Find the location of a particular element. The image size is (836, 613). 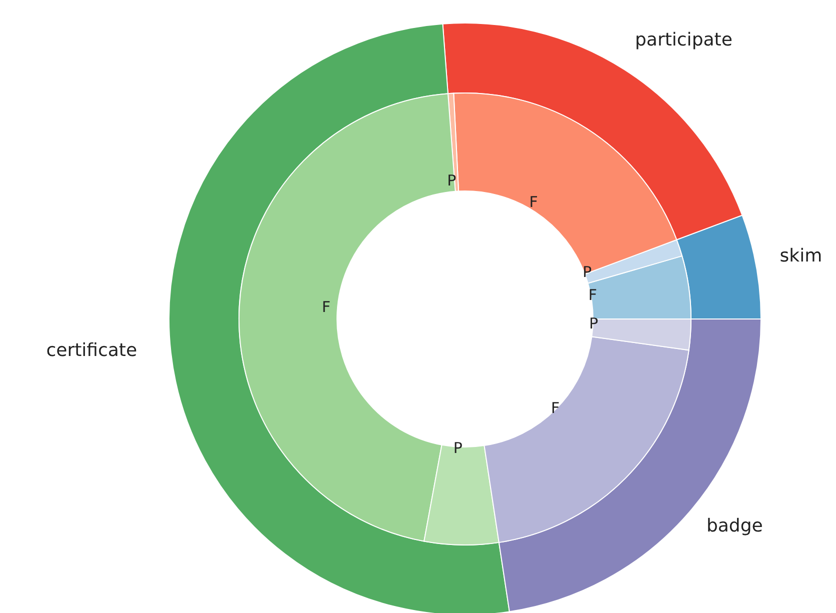

slice-label: participate is located at coordinates (683, 40).